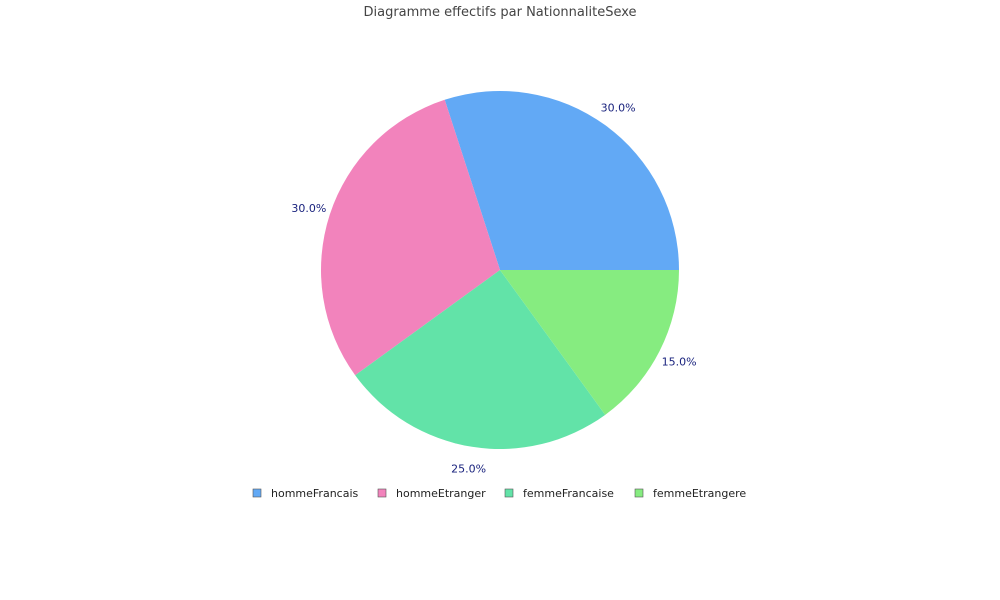  What do you see at coordinates (639, 493) in the screenshot?
I see `legend-swatch-femmeEtrangere` at bounding box center [639, 493].